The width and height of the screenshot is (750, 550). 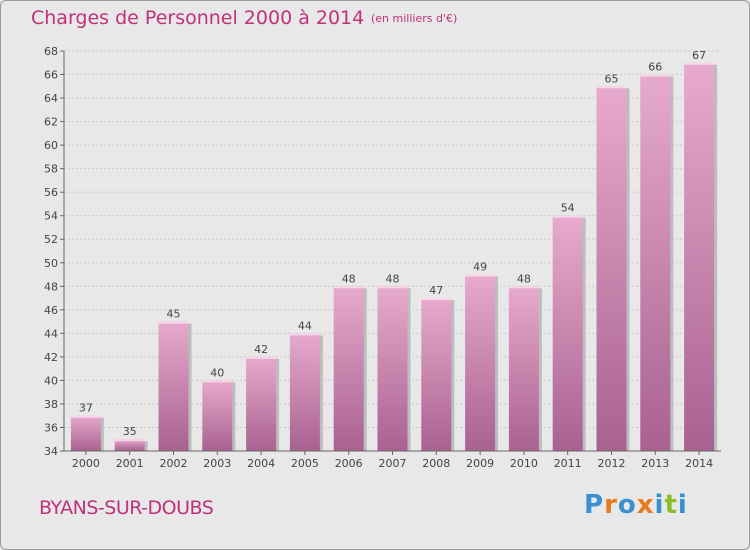 What do you see at coordinates (261, 403) in the screenshot?
I see `bar-2004` at bounding box center [261, 403].